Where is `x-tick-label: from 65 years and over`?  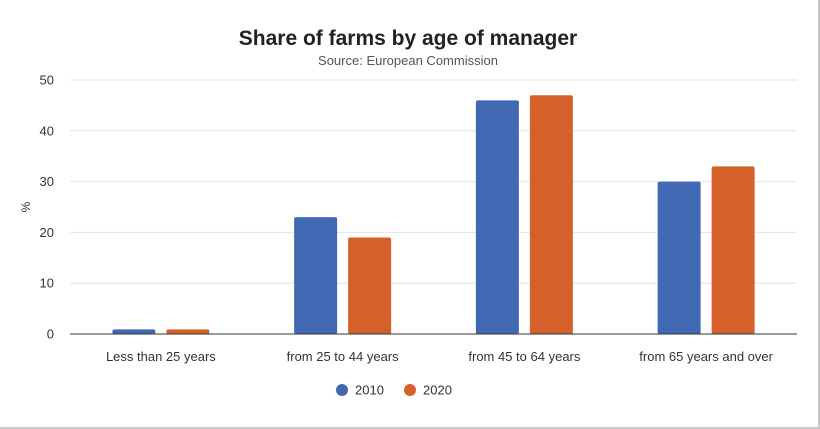 x-tick-label: from 65 years and over is located at coordinates (706, 356).